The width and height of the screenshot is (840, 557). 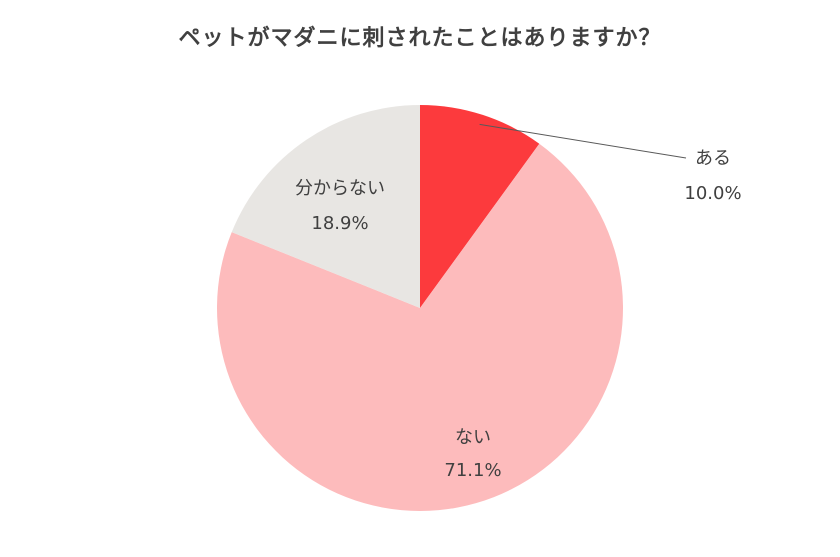 I want to click on slice-label-3: 分からない, so click(x=340, y=188).